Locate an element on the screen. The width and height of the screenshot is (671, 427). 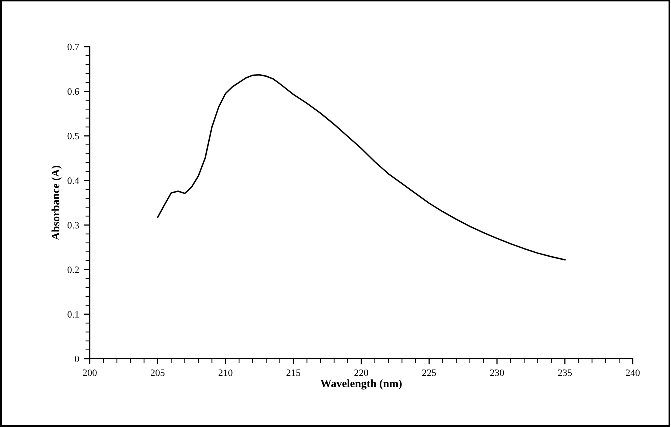
x-axis-title: Wavelength (nm) is located at coordinates (361, 385).